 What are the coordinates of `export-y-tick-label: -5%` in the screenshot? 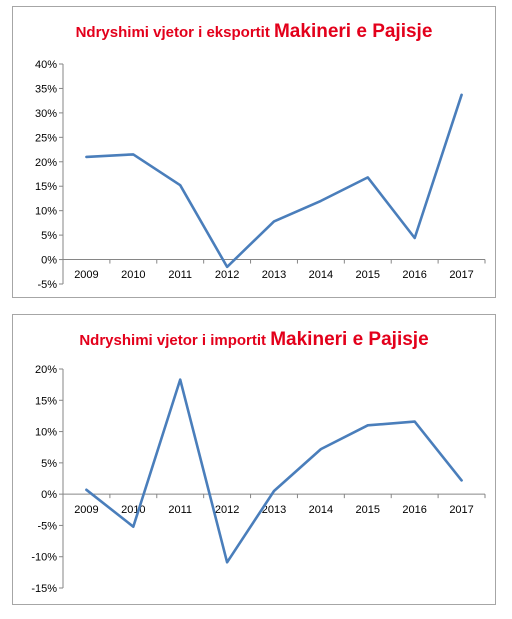 It's located at (47, 285).